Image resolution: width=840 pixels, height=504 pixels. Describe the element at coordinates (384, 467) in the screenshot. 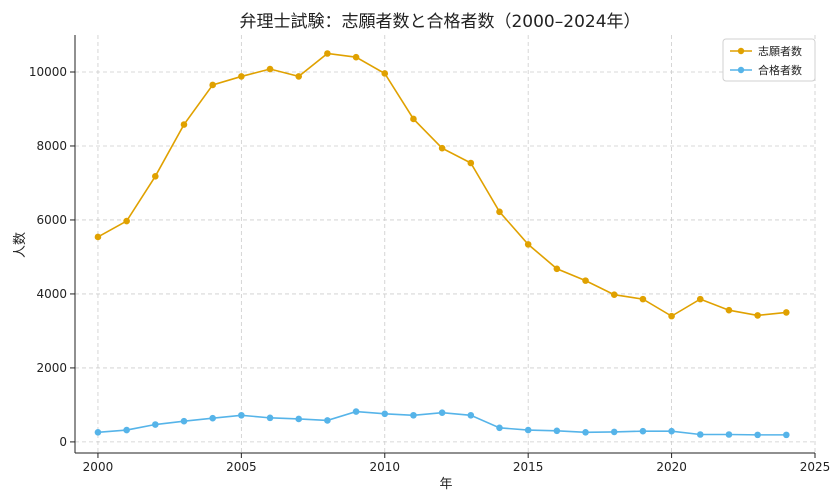

I see `x-tick-label: 2010` at that location.